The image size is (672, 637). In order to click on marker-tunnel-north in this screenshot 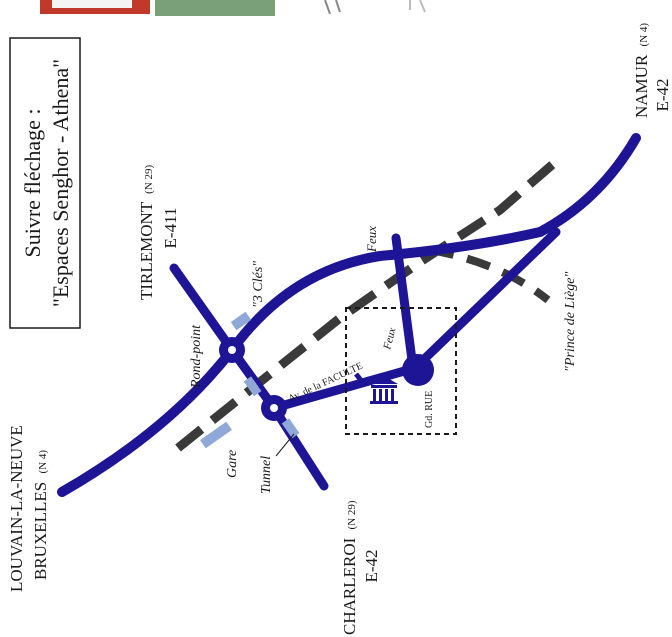, I will do `click(252, 386)`.